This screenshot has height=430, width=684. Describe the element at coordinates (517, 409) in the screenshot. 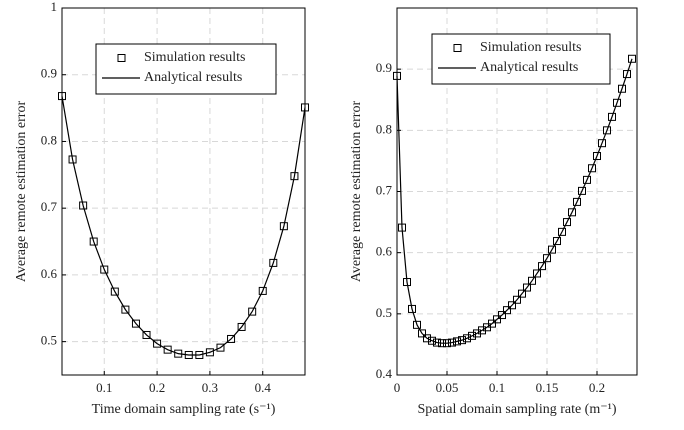

I see `x-axis-label: Spatial domain sampling rate (m⁻¹)` at that location.